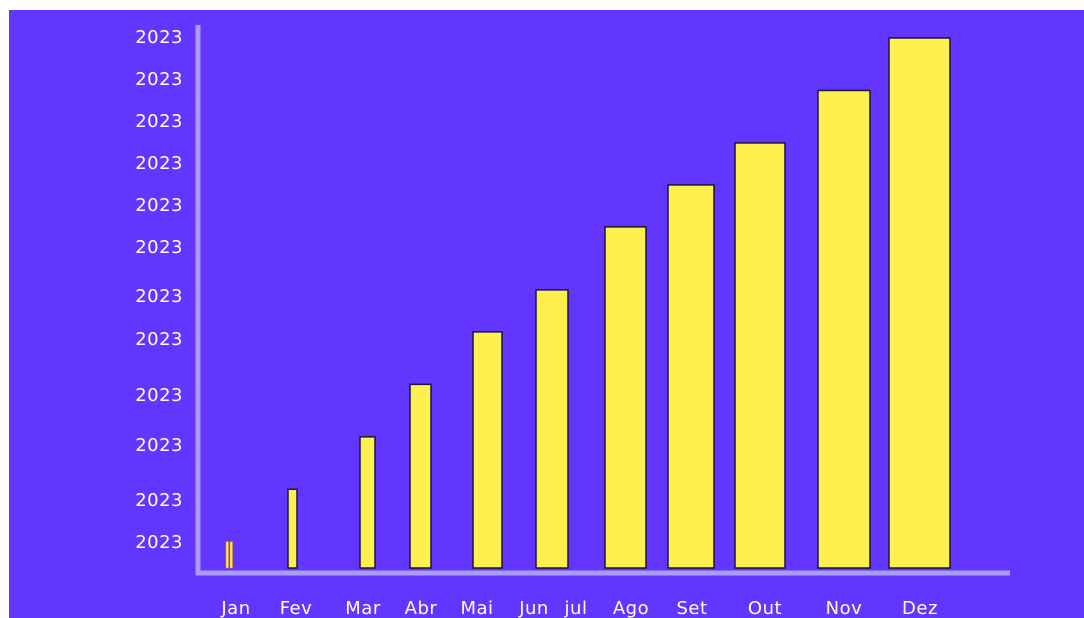 The image size is (1084, 618). What do you see at coordinates (227, 555) in the screenshot?
I see `bar-jan` at bounding box center [227, 555].